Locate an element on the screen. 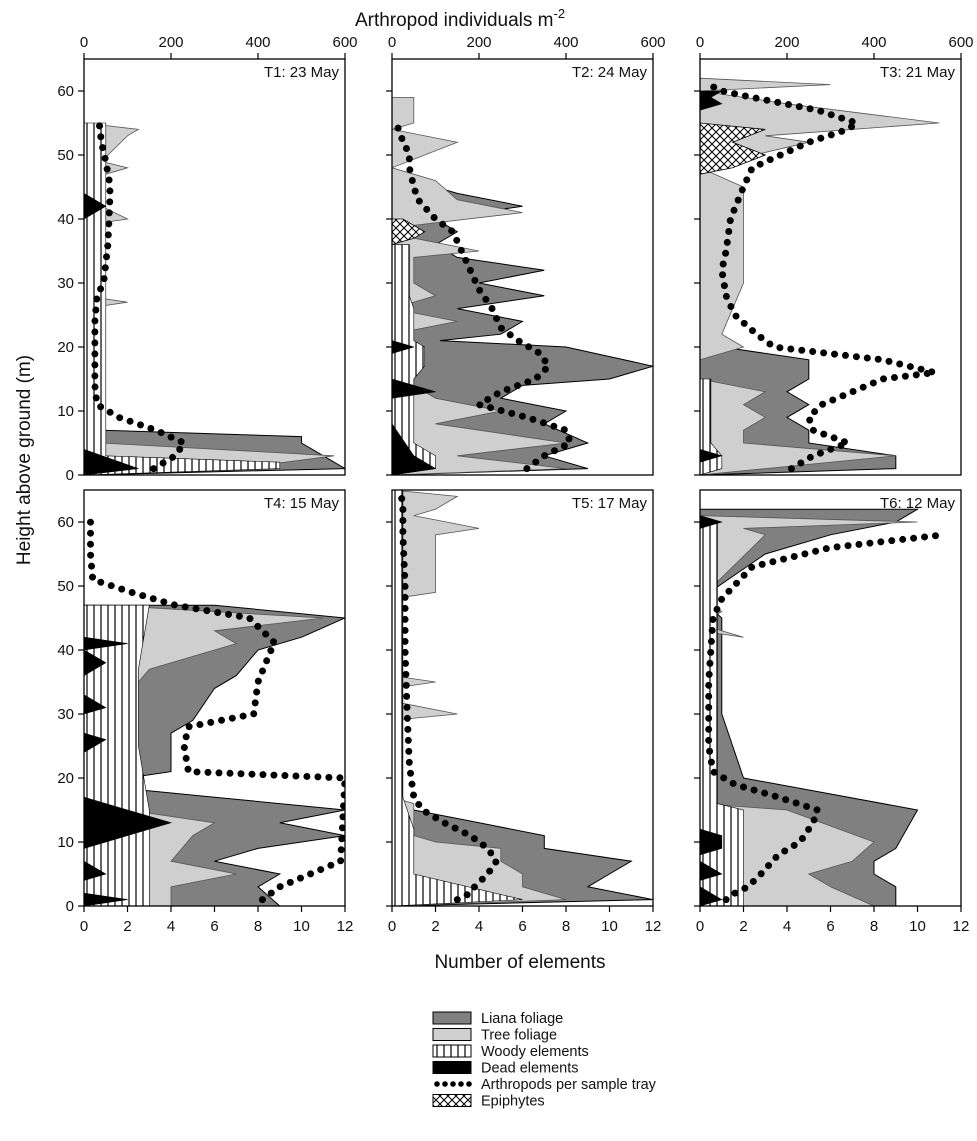  series-epiphytes-t2 is located at coordinates (409, 232).